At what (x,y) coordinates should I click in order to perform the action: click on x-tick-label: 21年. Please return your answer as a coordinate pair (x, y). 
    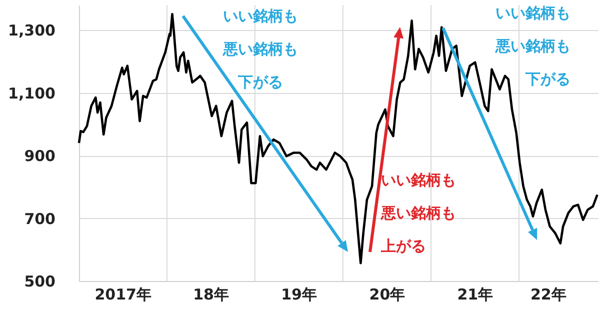
    Looking at the image, I should click on (475, 295).